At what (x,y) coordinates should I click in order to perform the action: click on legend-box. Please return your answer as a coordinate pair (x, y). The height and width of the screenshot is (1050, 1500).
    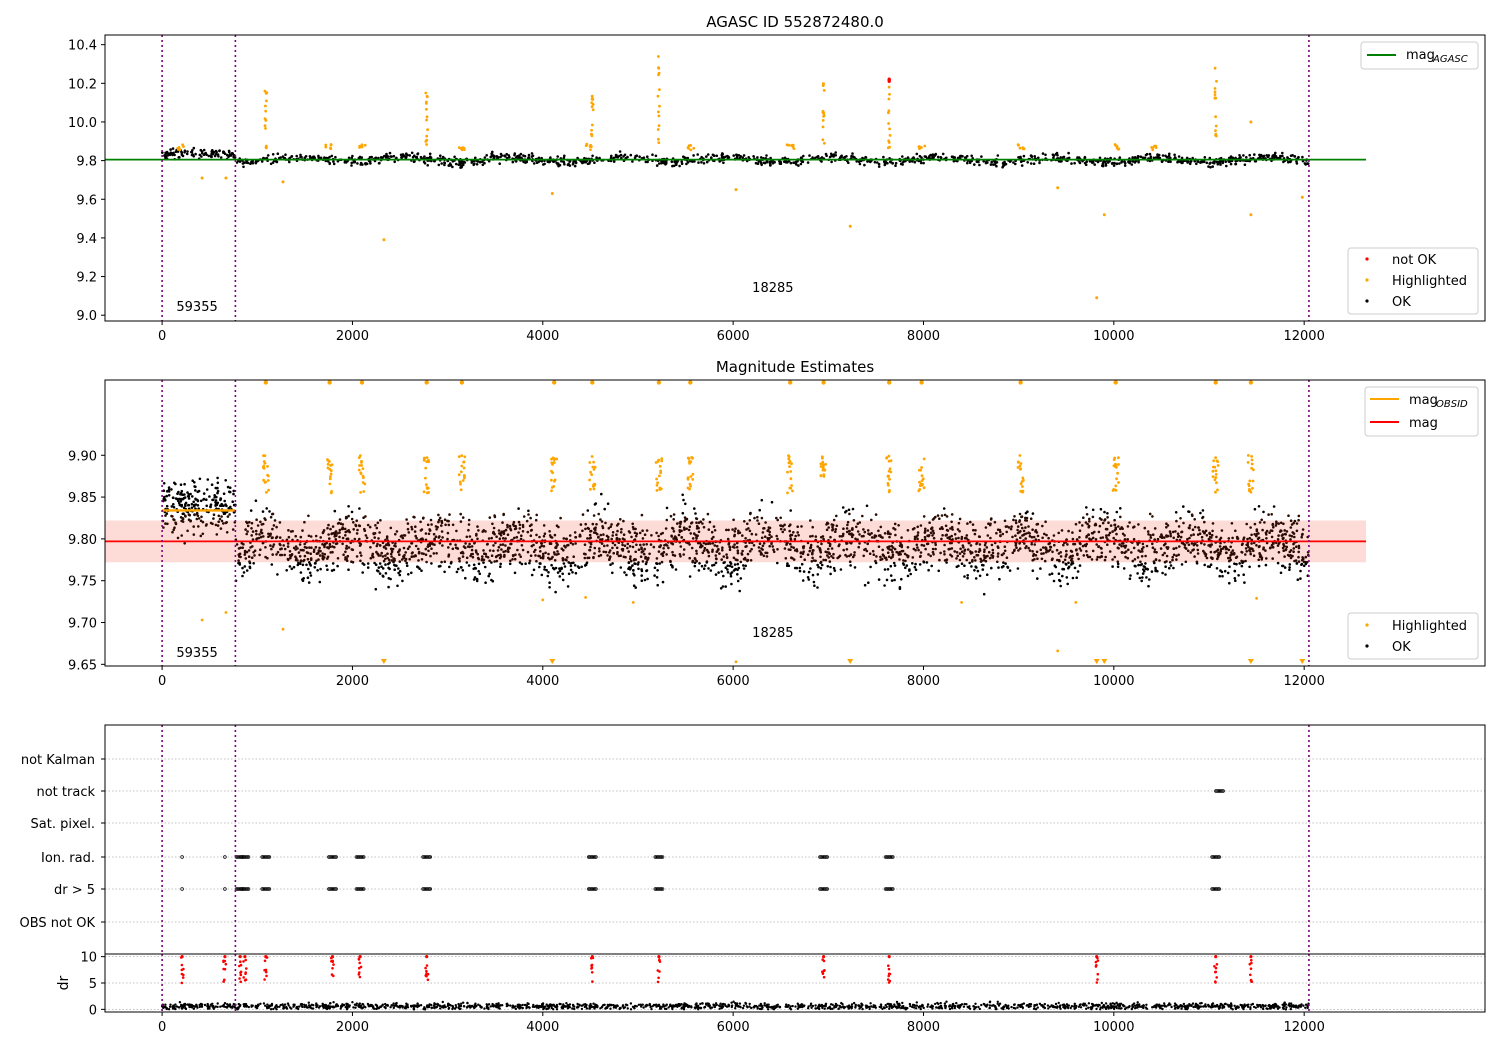
    Looking at the image, I should click on (1413, 281).